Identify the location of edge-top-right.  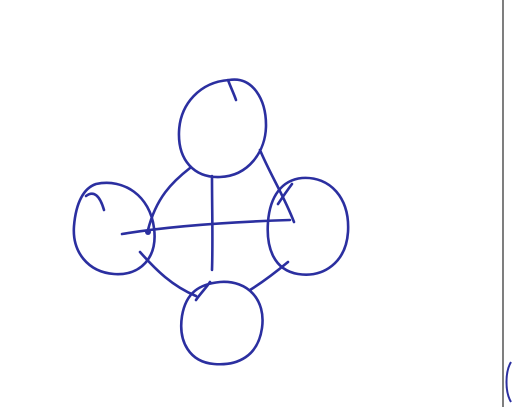
(277, 186).